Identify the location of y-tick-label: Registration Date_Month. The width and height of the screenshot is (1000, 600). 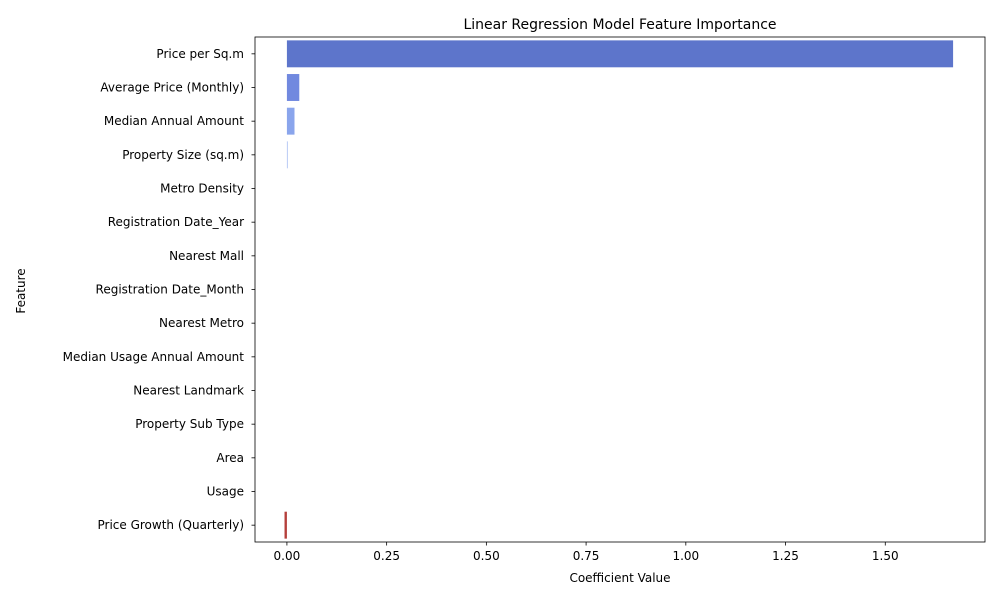
(170, 290).